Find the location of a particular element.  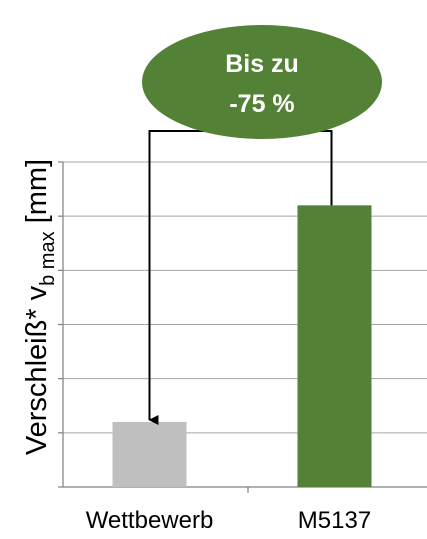

y-axis-title: Verschleiß* vb max [mm] is located at coordinates (40, 307).